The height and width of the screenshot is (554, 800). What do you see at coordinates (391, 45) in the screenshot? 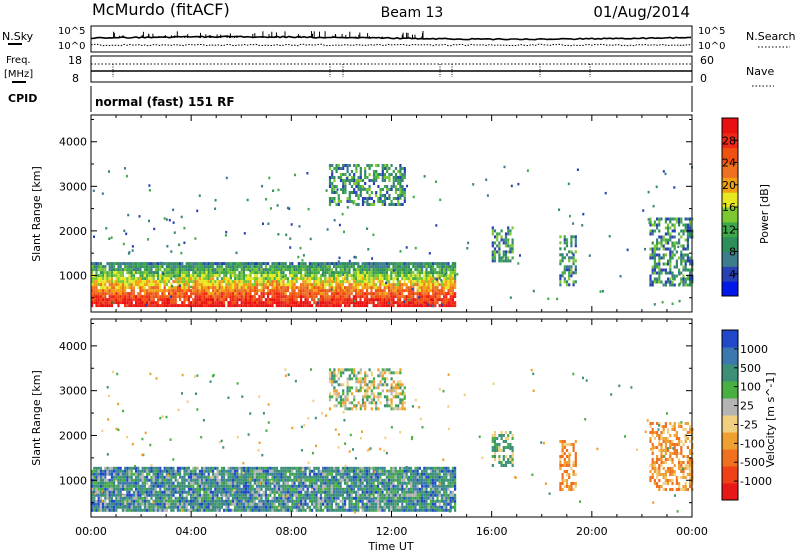
I see `nsearch-trace` at bounding box center [391, 45].